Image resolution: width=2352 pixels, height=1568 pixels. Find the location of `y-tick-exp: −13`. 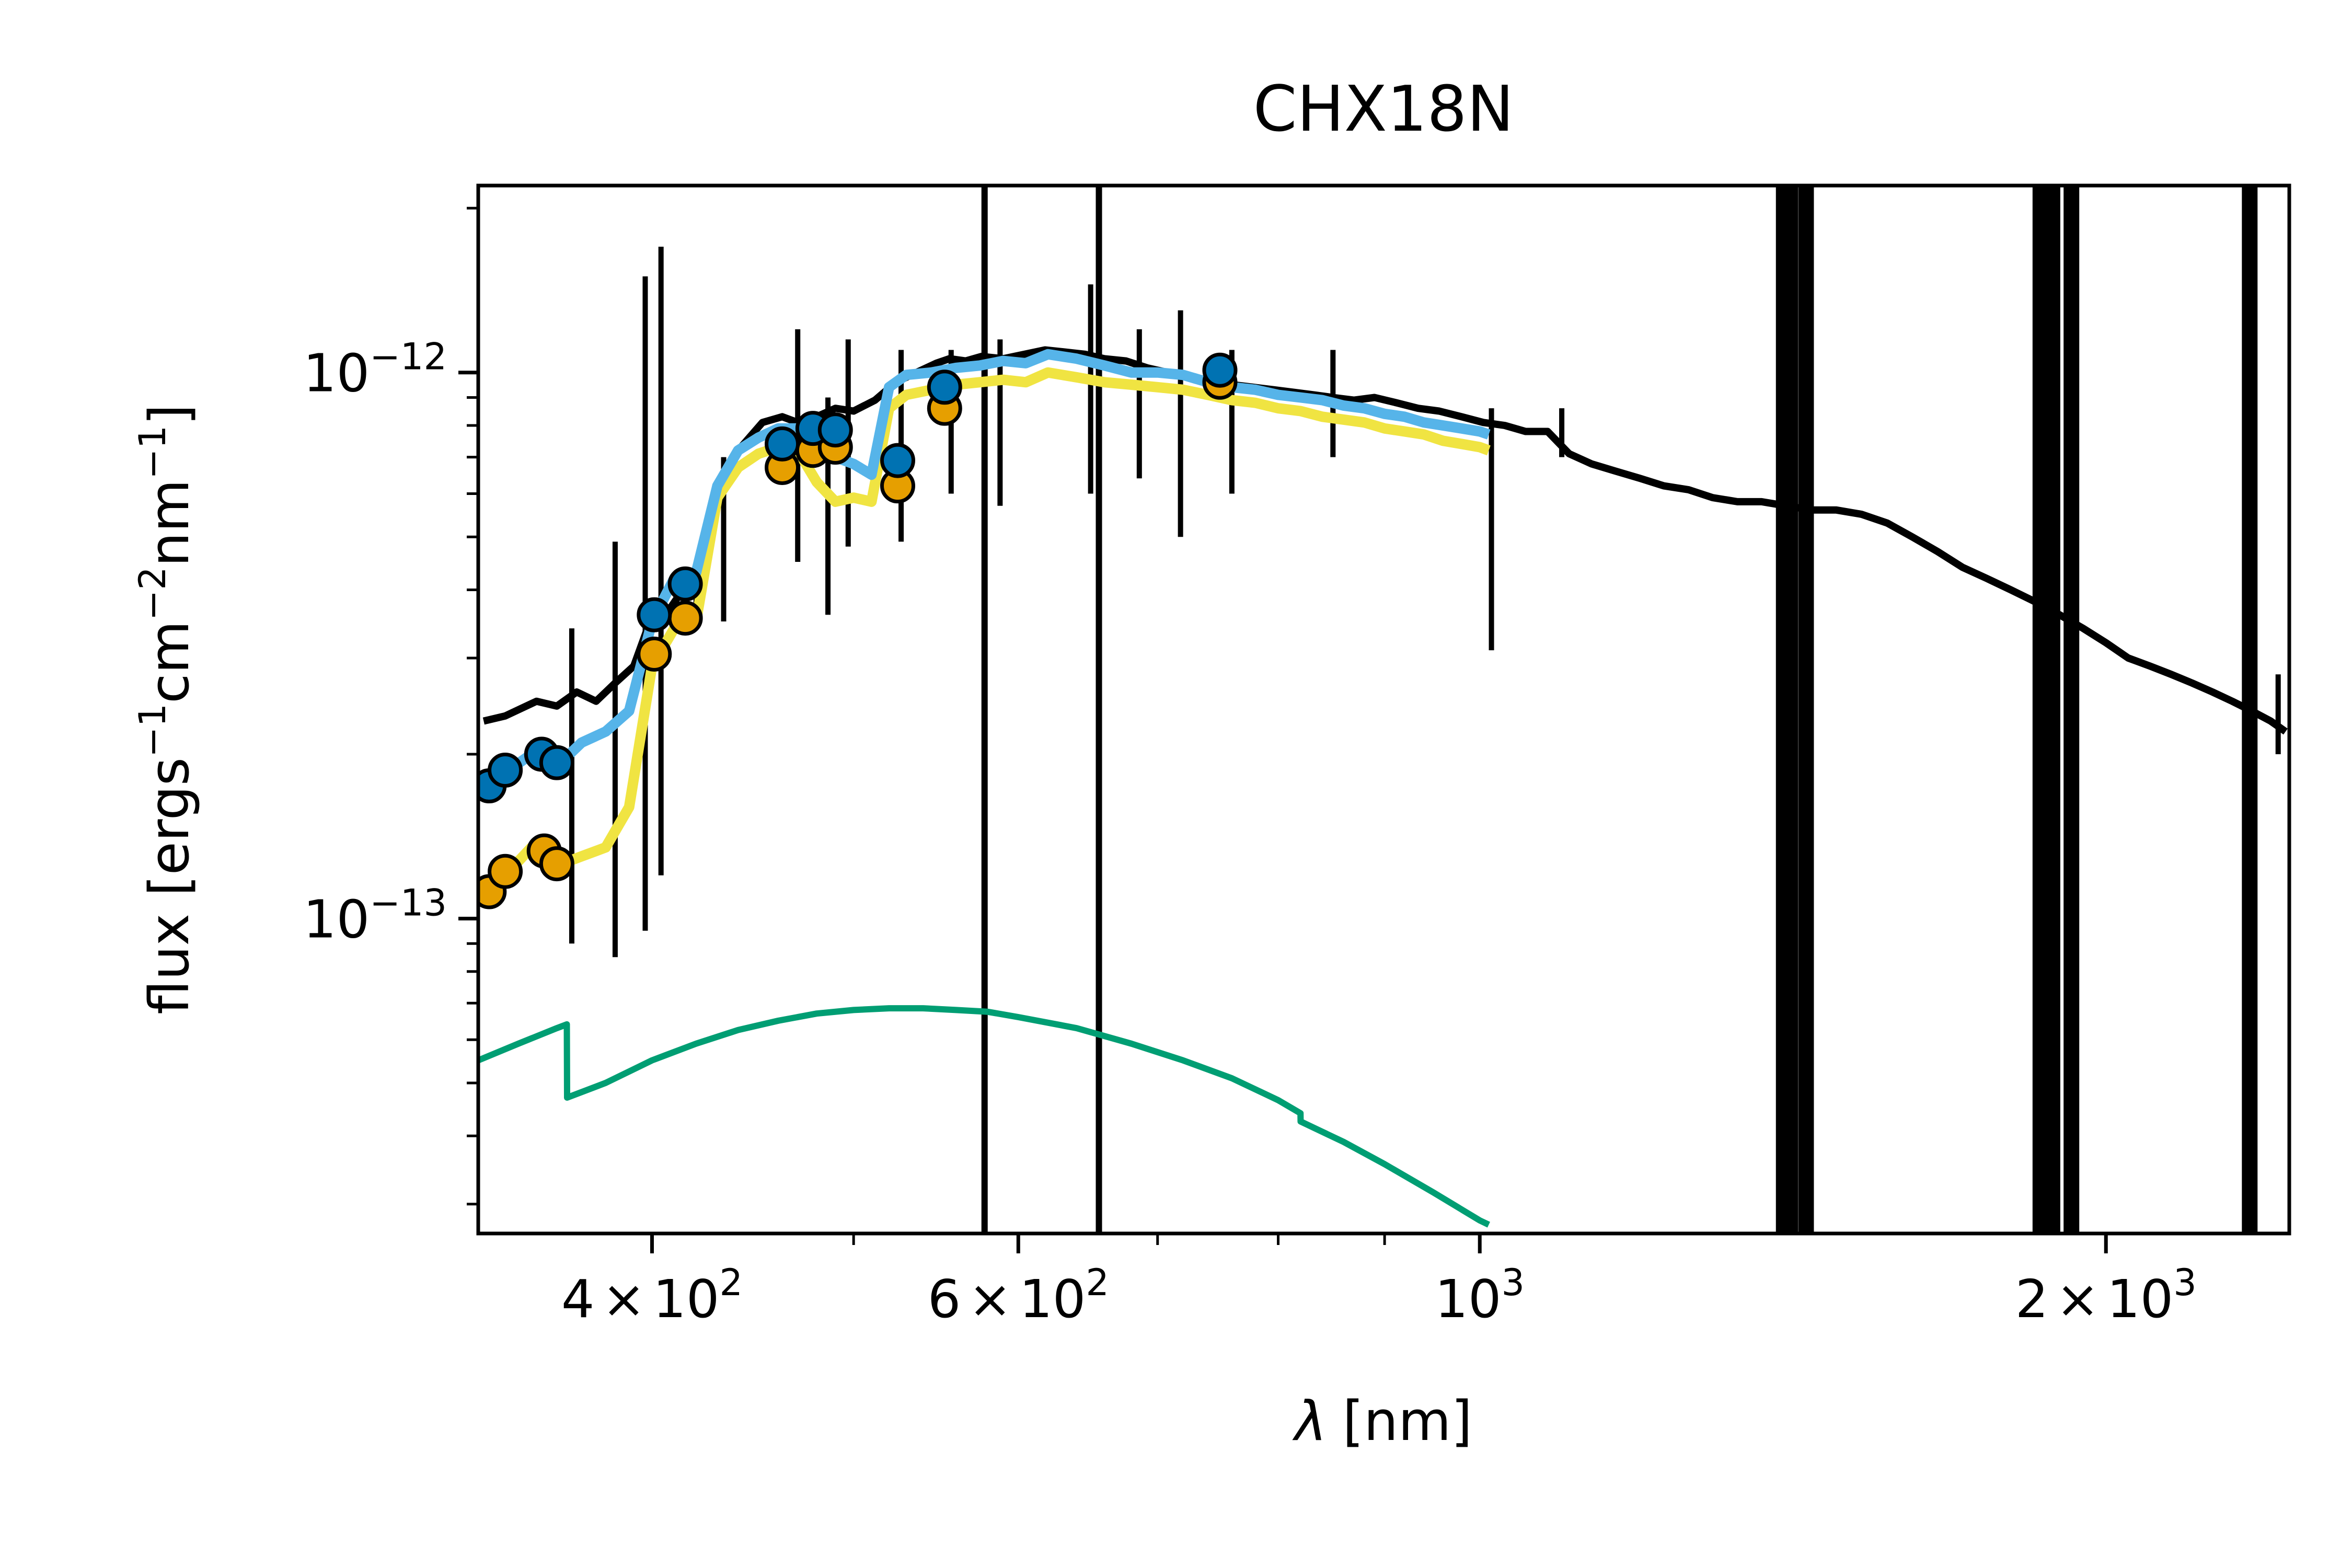

y-tick-exp: −13 is located at coordinates (408, 902).